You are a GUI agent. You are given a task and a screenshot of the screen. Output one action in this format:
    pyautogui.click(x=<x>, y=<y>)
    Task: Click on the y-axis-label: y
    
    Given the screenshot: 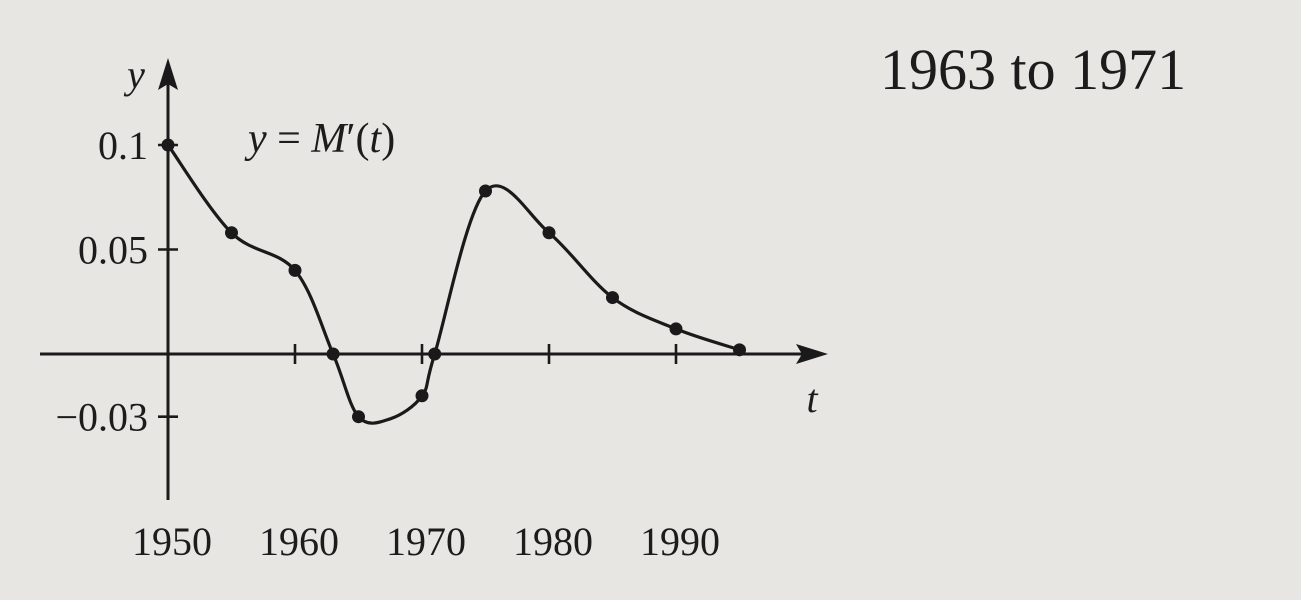 What is the action you would take?
    pyautogui.click(x=134, y=74)
    